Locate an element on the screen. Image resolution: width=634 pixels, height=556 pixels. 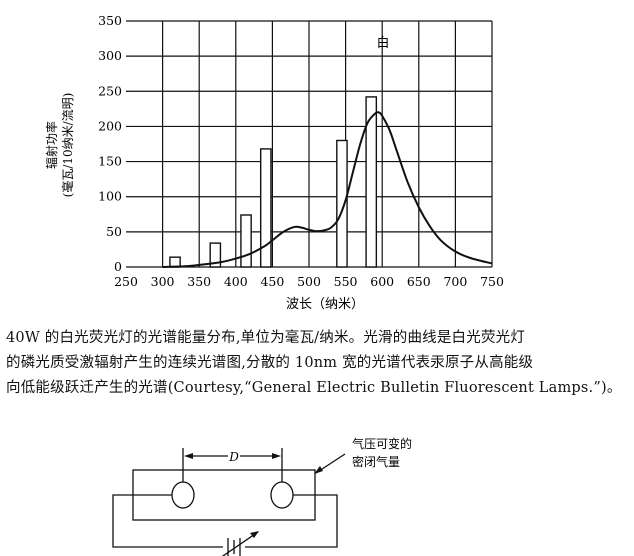
line-spectrum-bars is located at coordinates (273, 182).